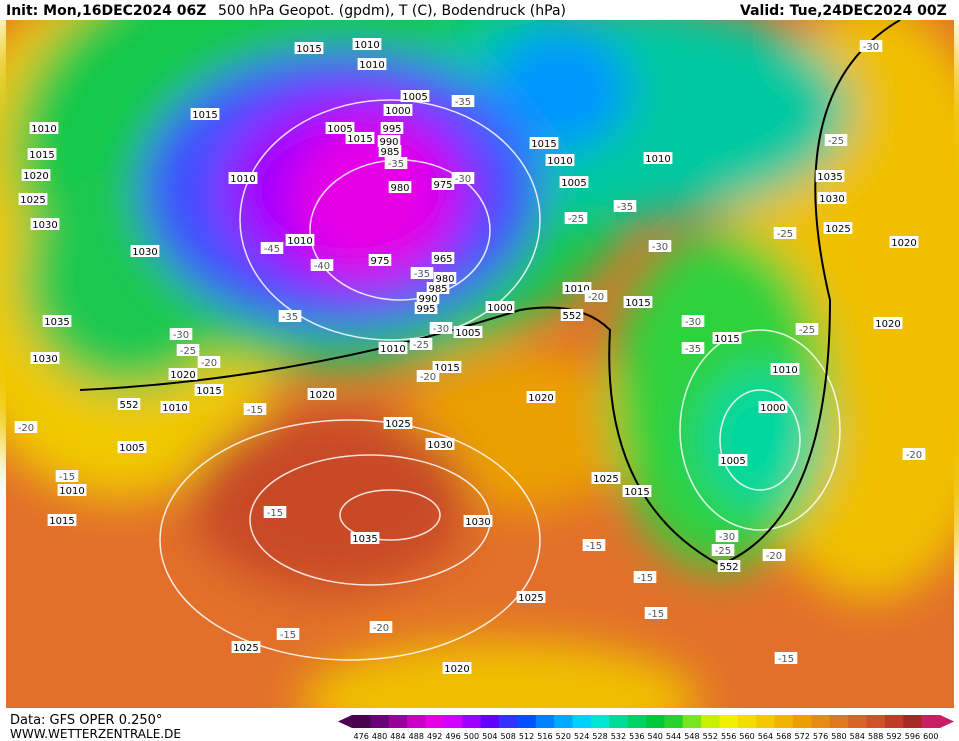  Describe the element at coordinates (379, 261) in the screenshot. I see `isobar-label: 975` at that location.